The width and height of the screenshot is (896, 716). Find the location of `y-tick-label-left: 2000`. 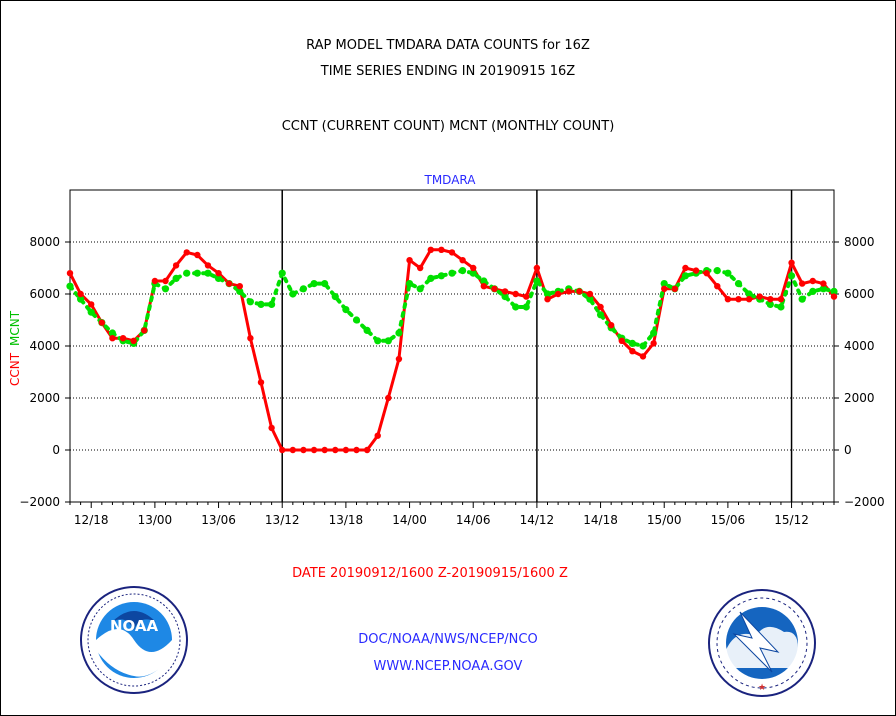

y-tick-label-left: 2000 is located at coordinates (44, 398).